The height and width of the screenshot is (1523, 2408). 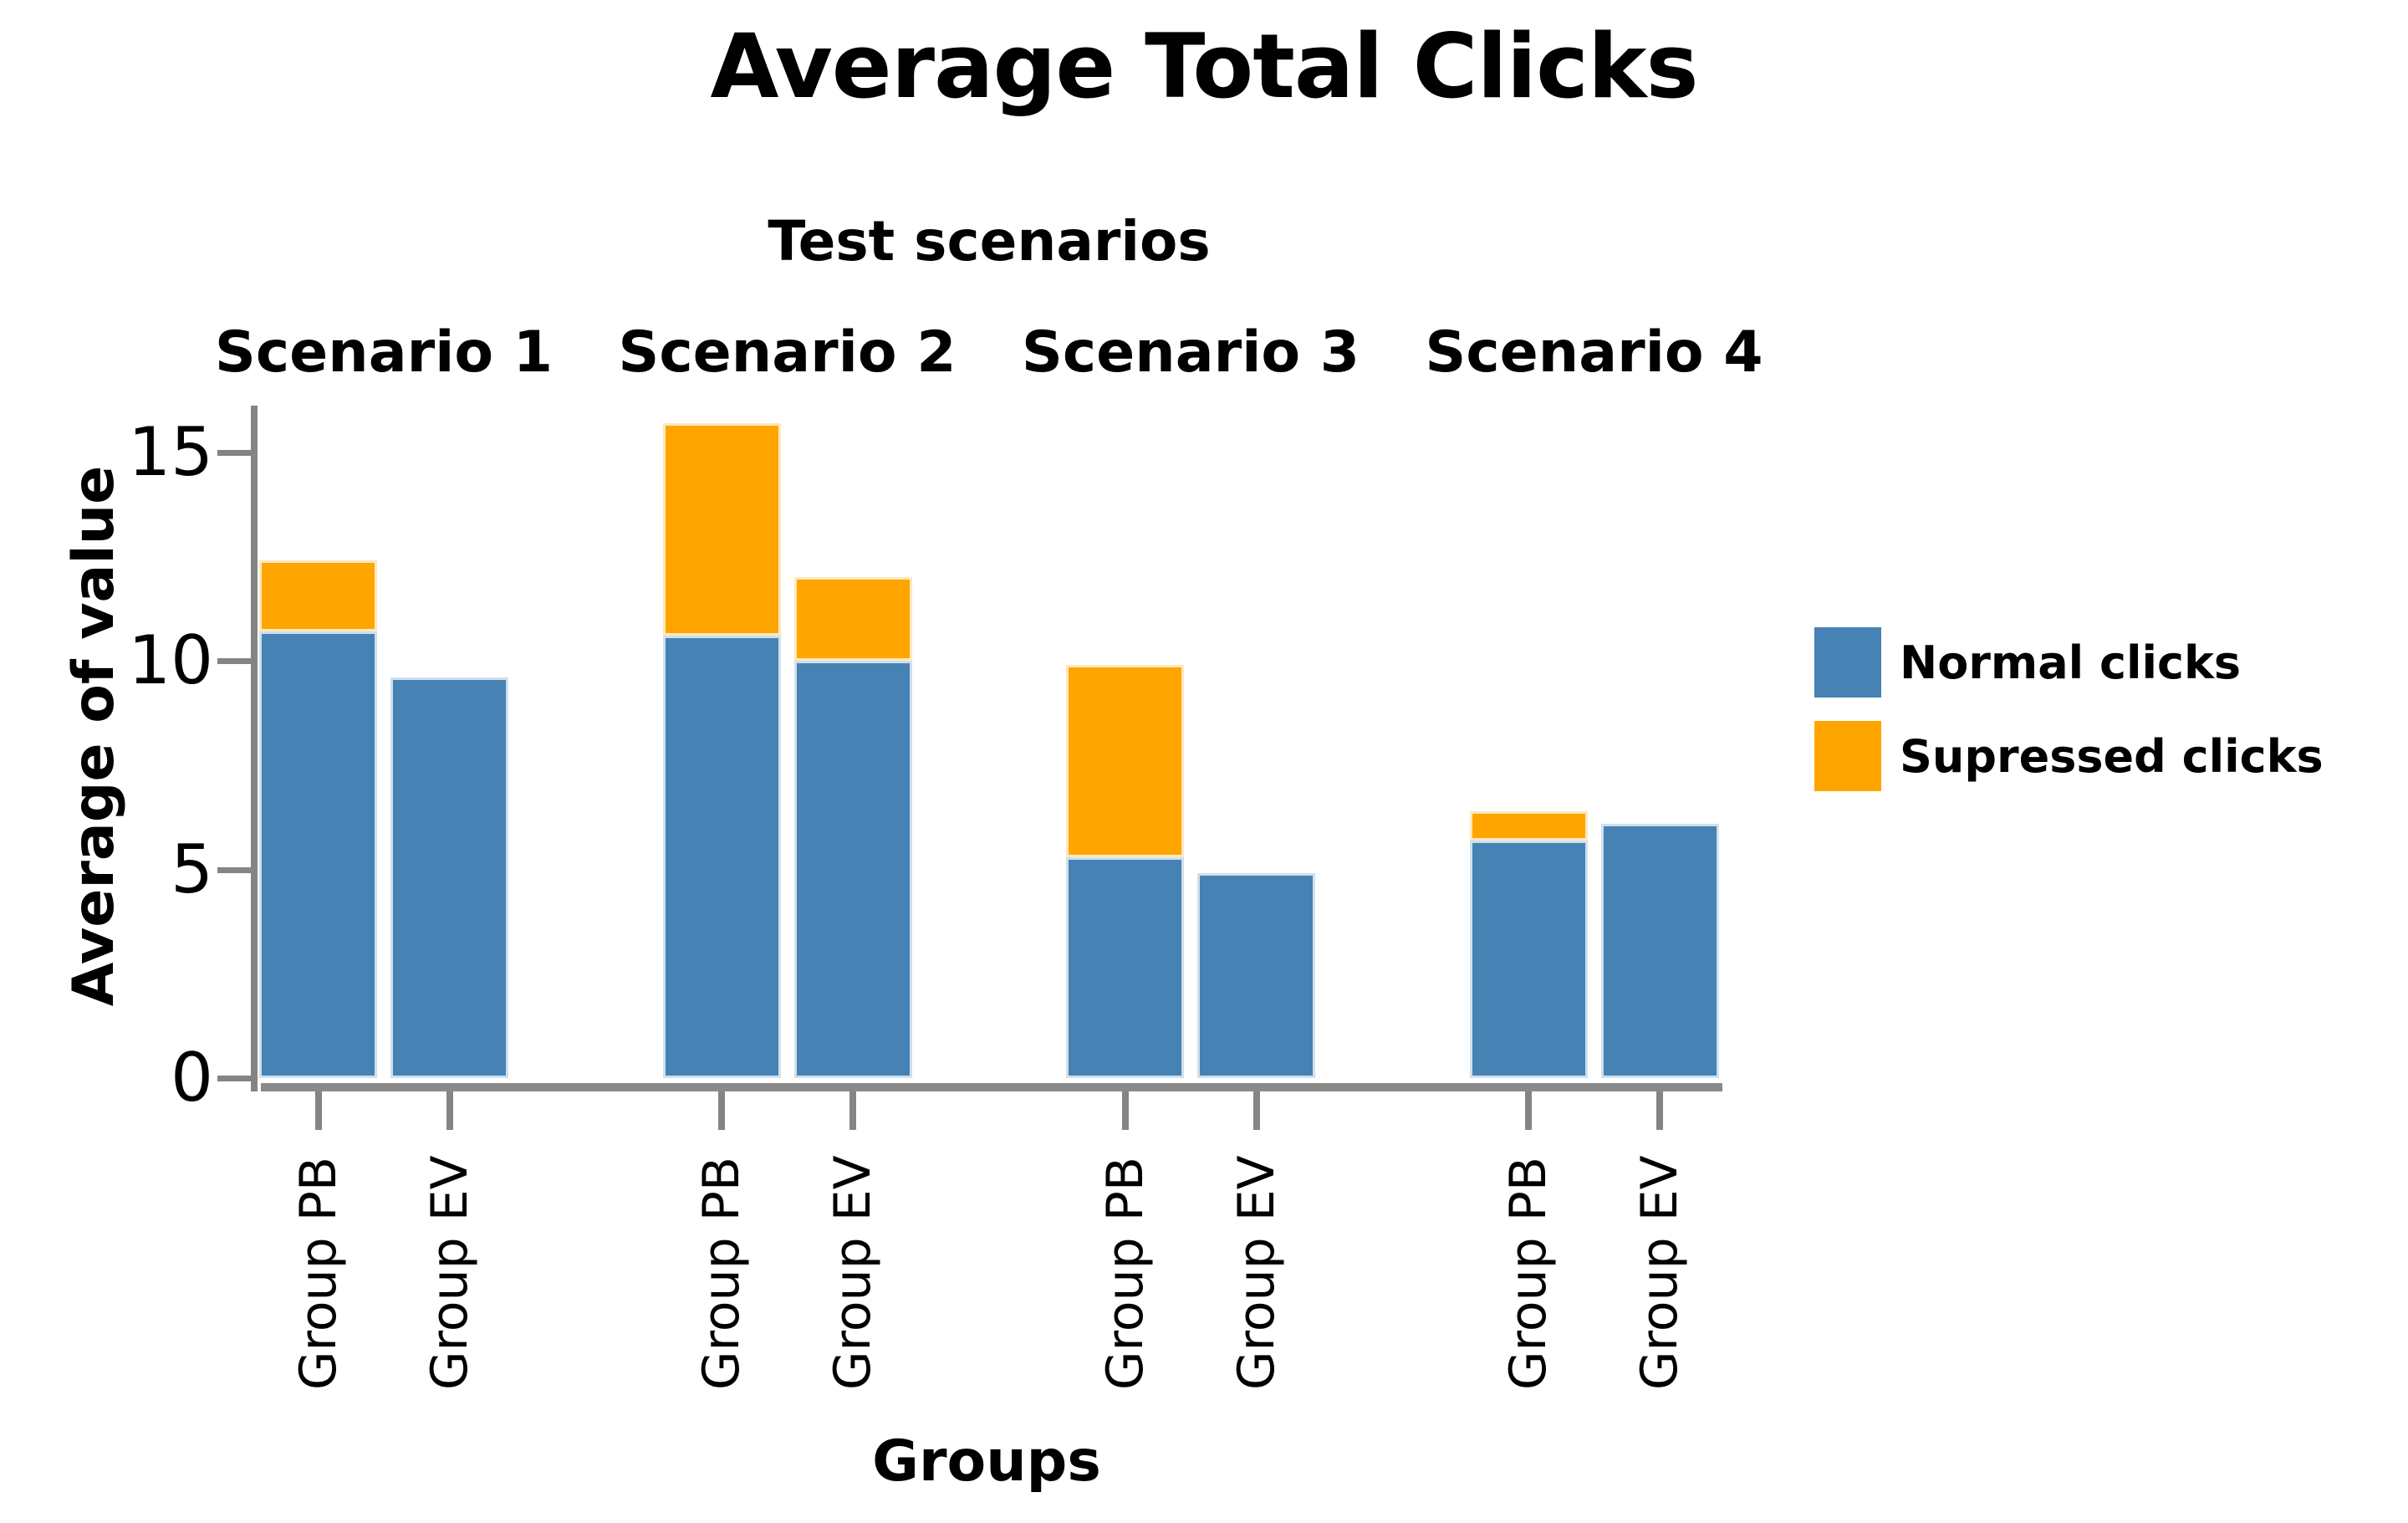 What do you see at coordinates (171, 660) in the screenshot?
I see `y-tick-label: 10` at bounding box center [171, 660].